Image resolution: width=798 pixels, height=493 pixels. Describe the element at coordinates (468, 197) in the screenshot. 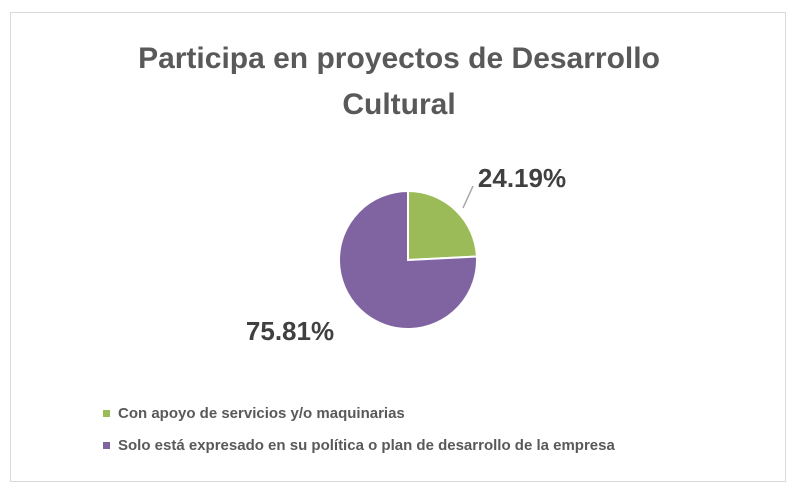

I see `leader-line-apoyo` at that location.